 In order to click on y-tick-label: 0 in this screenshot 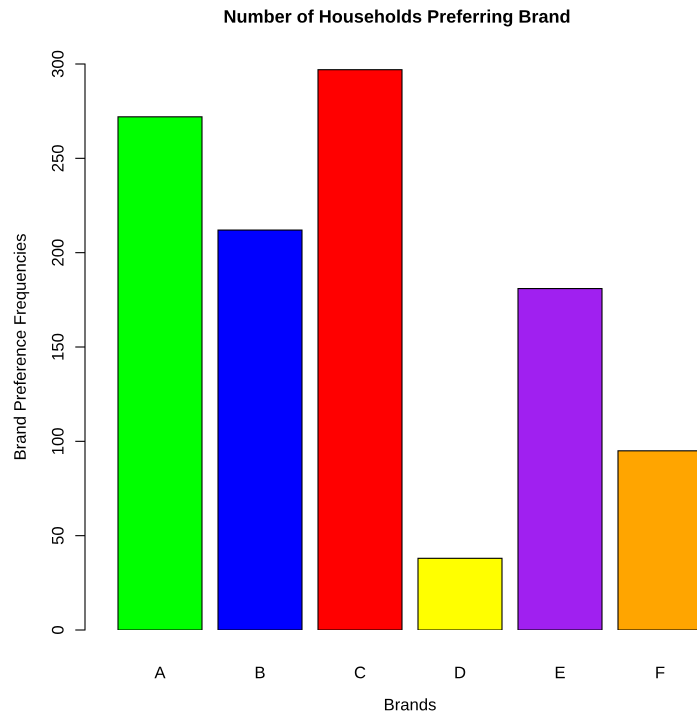, I will do `click(58, 630)`.